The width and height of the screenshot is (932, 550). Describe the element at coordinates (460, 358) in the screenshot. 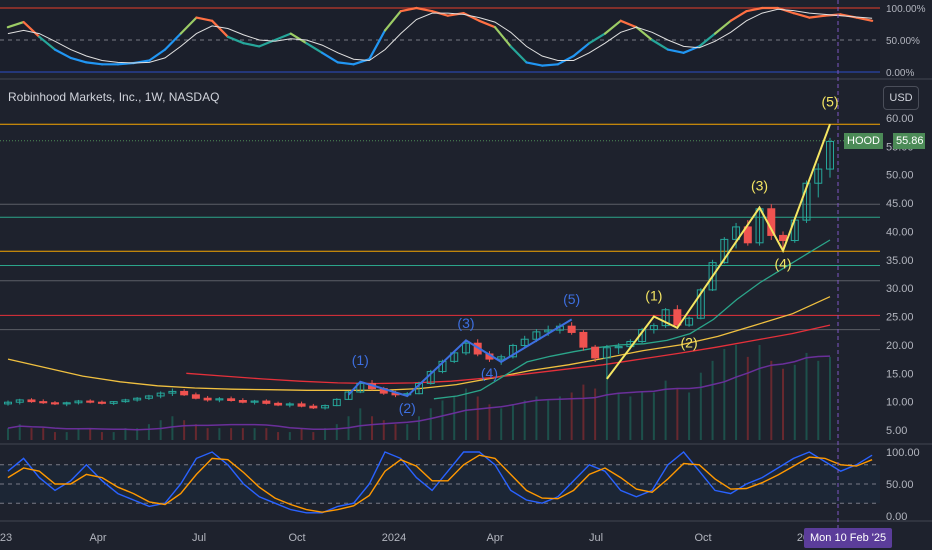

I see `blue-wave-line` at that location.